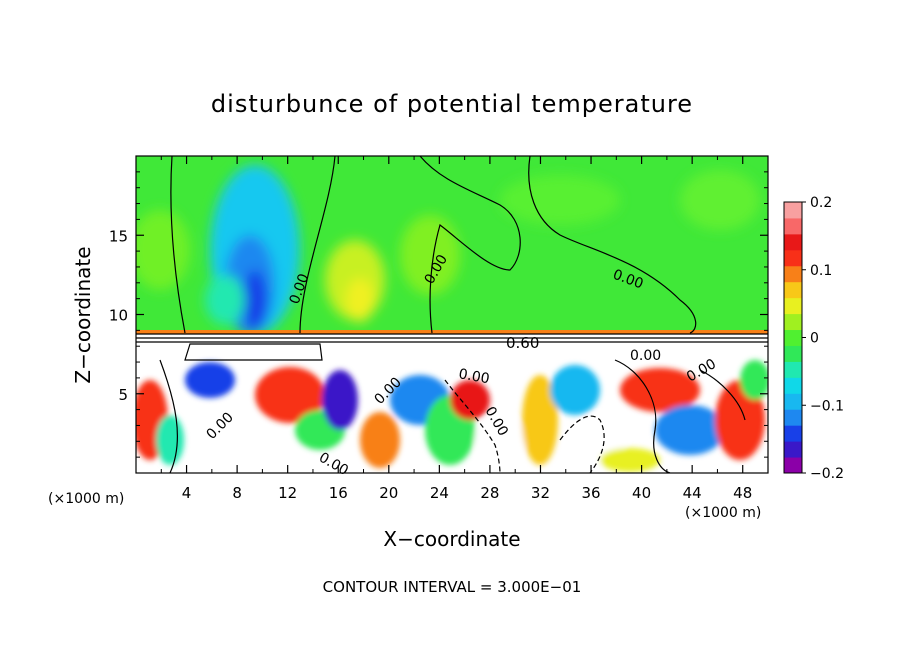  I want to click on x-tick-label: 44, so click(692, 493).